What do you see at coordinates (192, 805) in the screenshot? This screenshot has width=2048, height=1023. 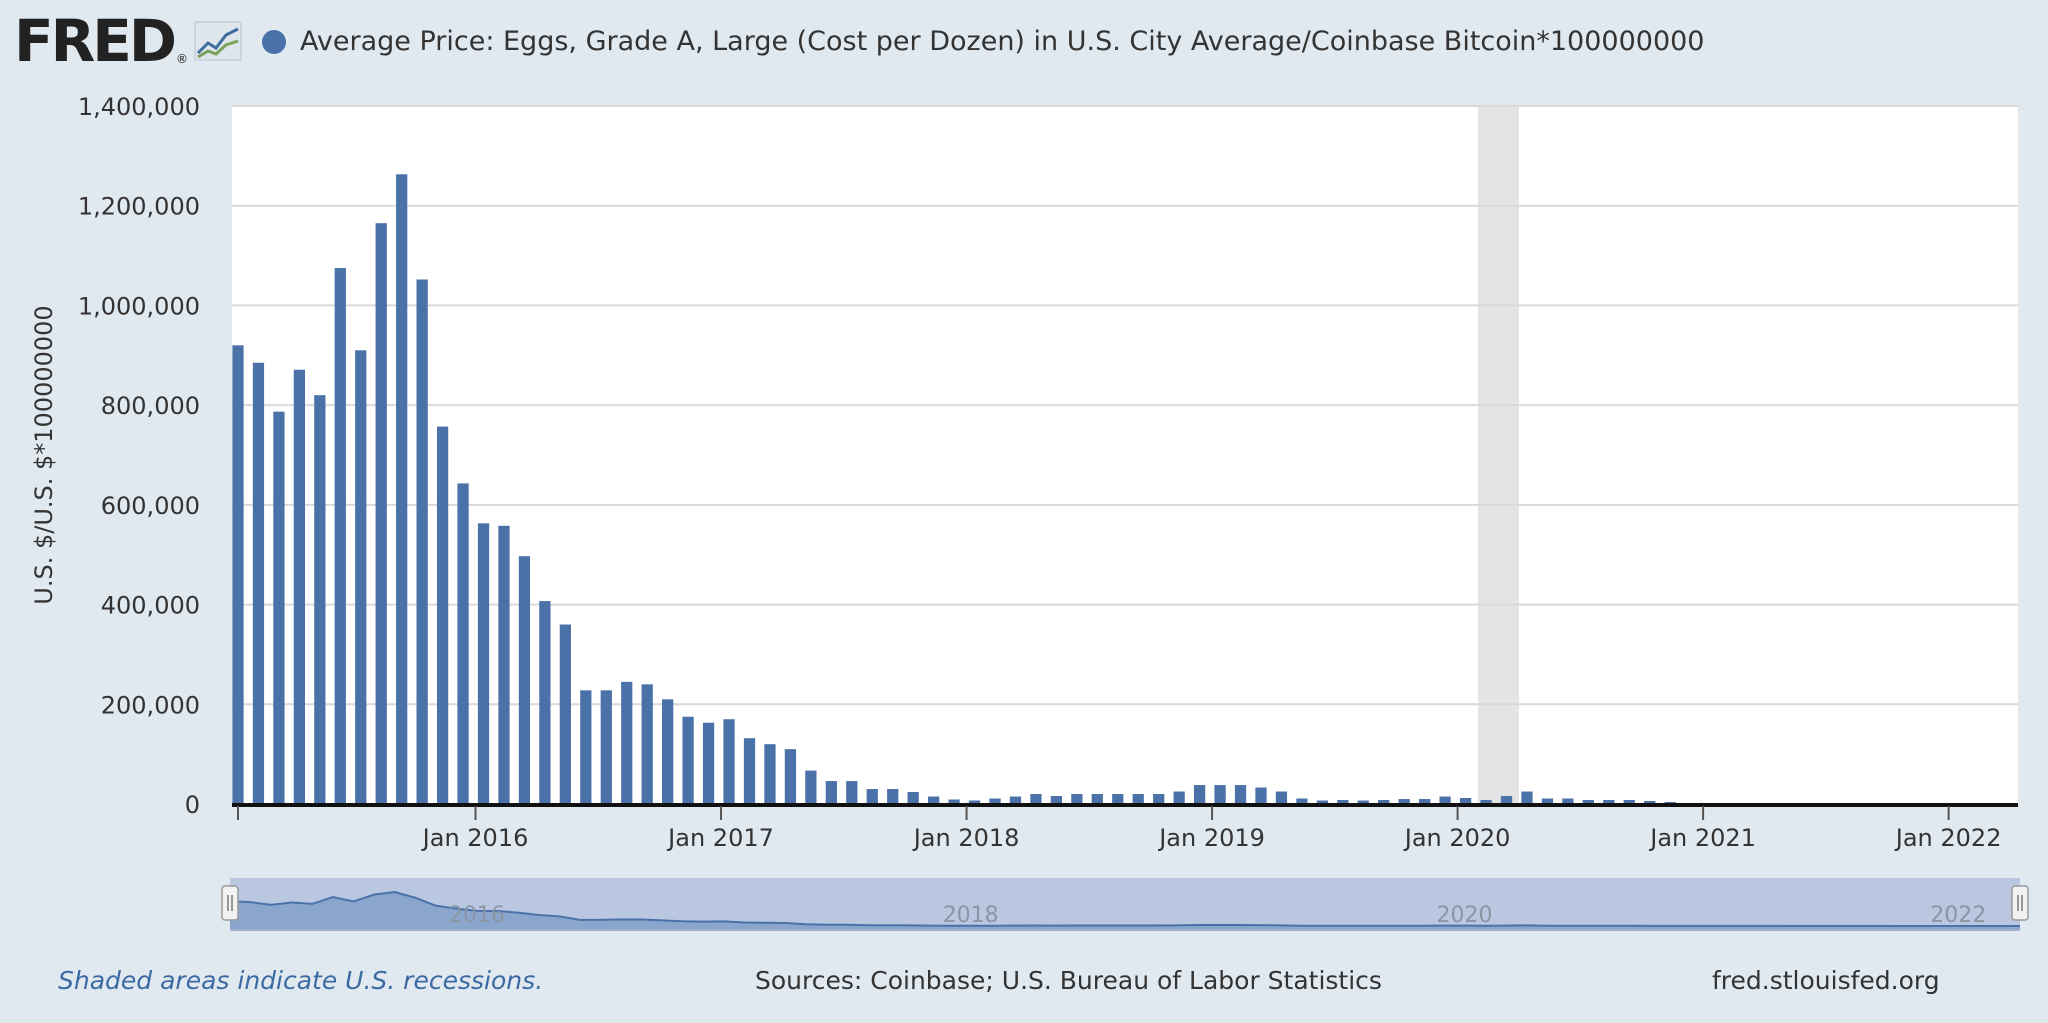 I see `y-tick-label: 0` at bounding box center [192, 805].